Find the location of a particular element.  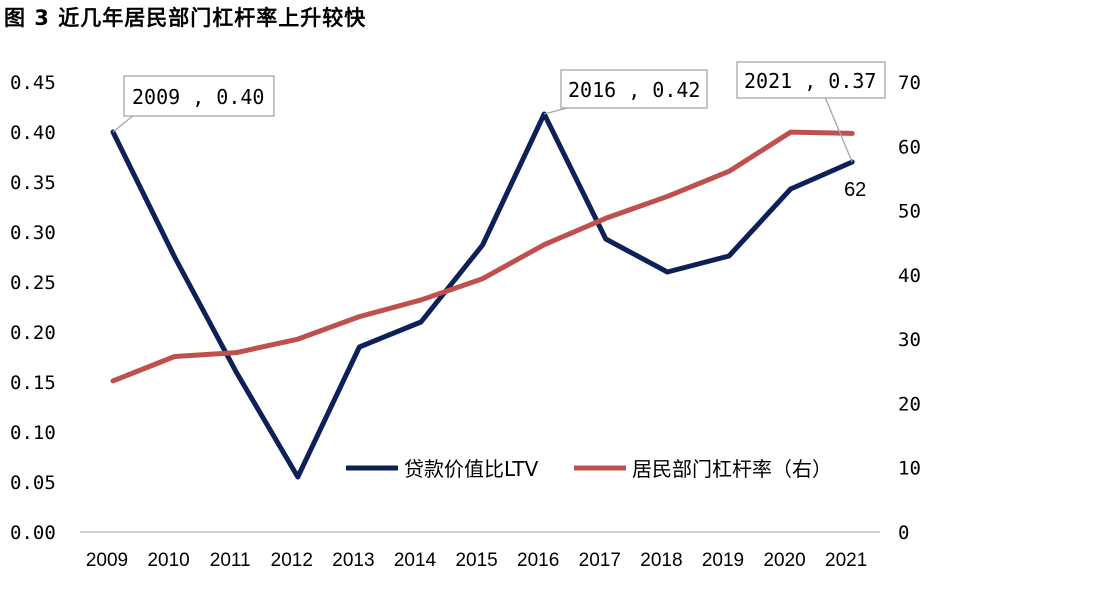

figure-title: 图 3 近几年居民部门杠杆率上升较快 is located at coordinates (185, 18).